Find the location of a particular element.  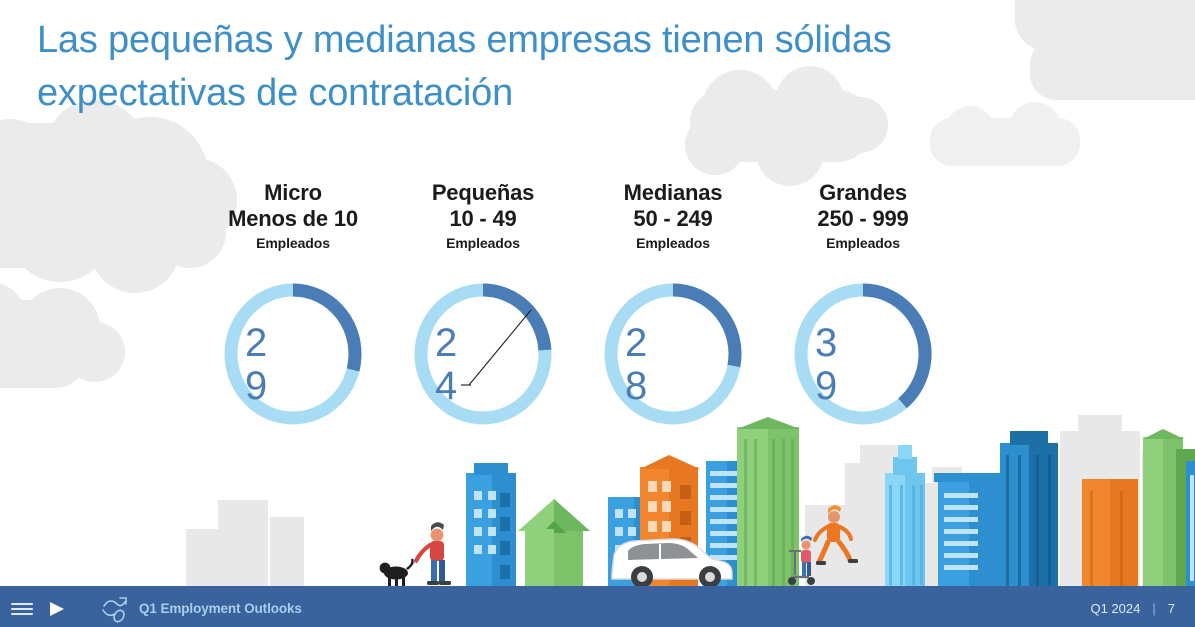

tower-blue-far-right is located at coordinates (1190, 525).